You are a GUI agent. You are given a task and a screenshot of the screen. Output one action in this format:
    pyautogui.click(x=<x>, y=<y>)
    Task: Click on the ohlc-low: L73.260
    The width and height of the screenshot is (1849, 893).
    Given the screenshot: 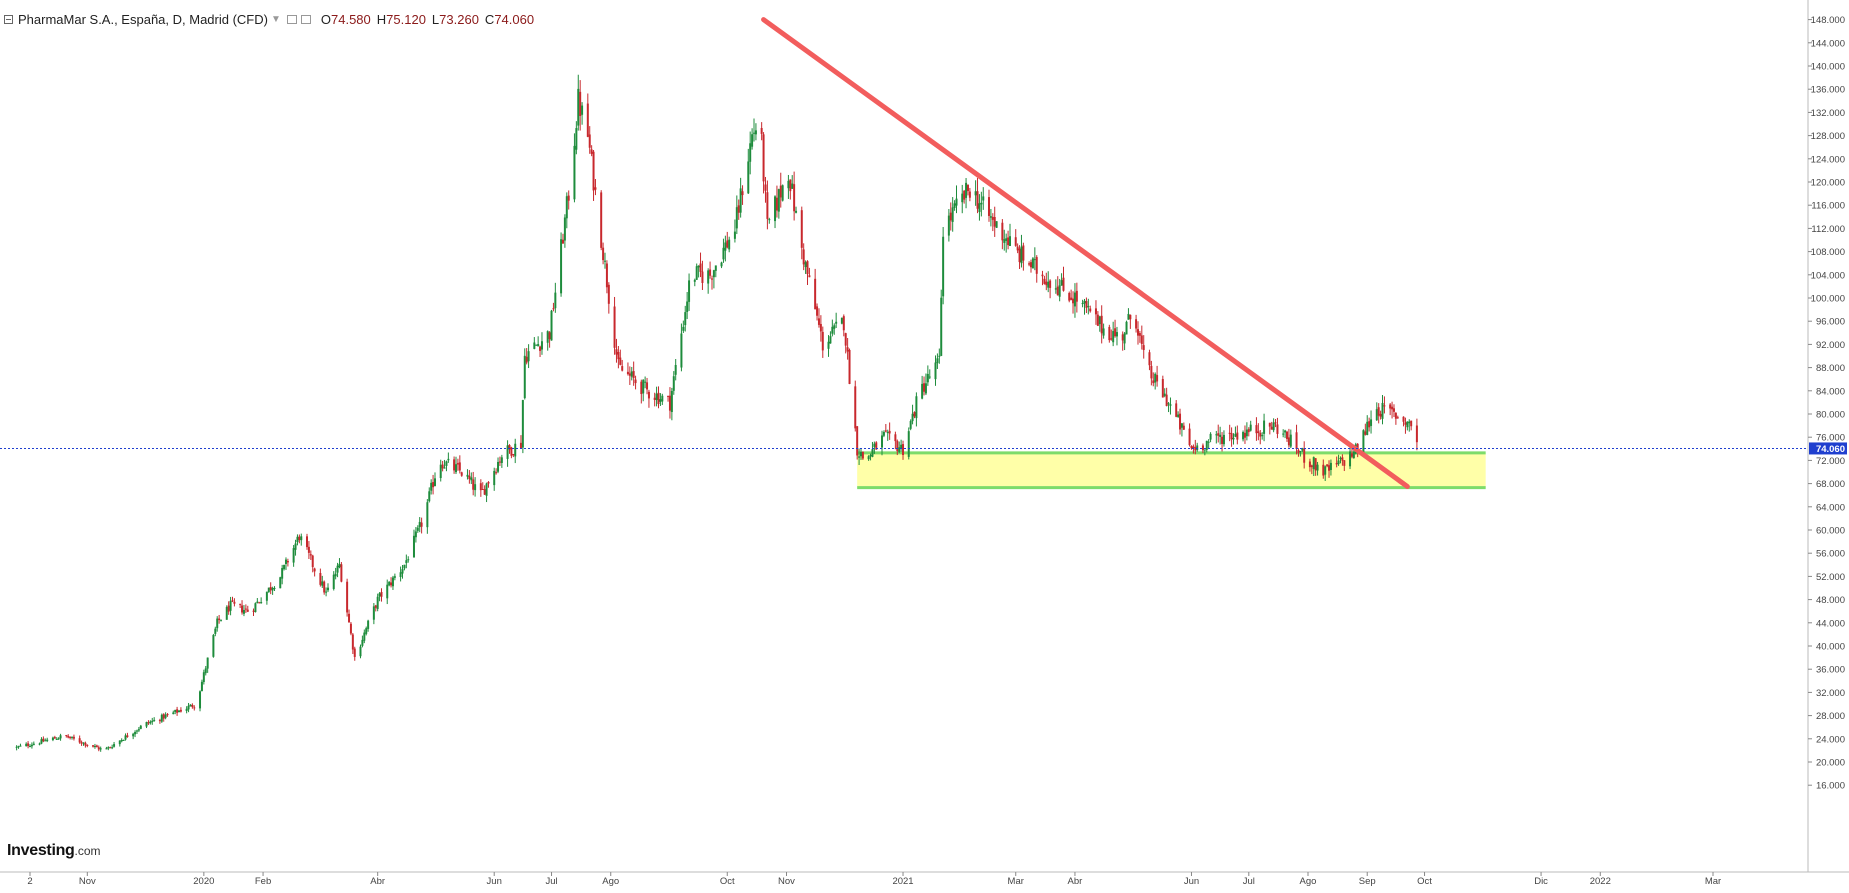 What is the action you would take?
    pyautogui.click(x=455, y=19)
    